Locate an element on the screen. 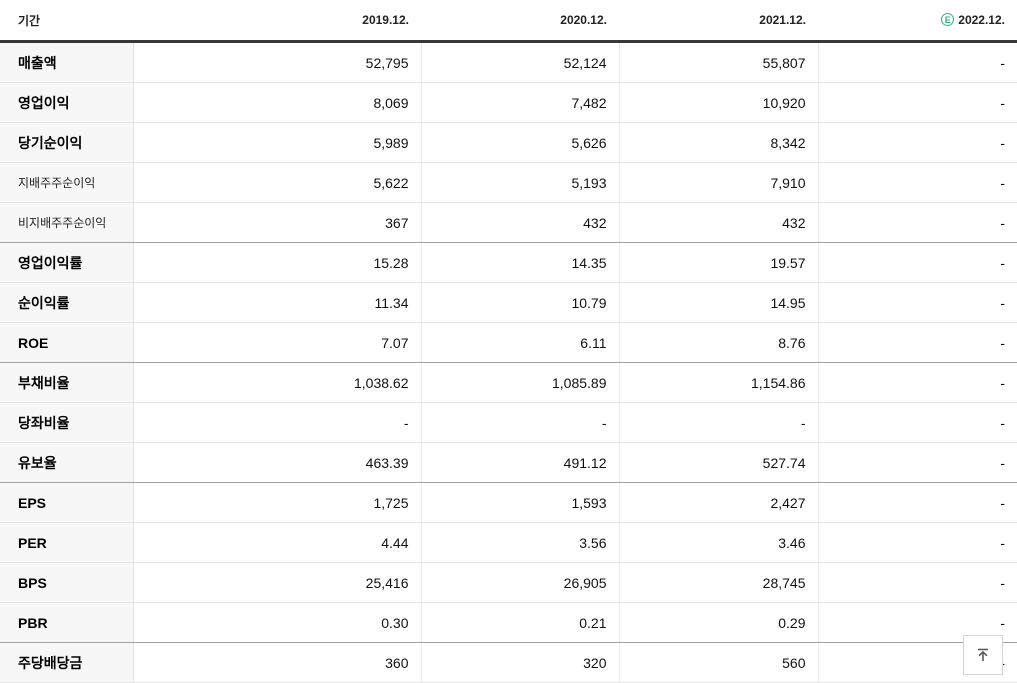 This screenshot has height=683, width=1017. row-value: 55,807 is located at coordinates (719, 62).